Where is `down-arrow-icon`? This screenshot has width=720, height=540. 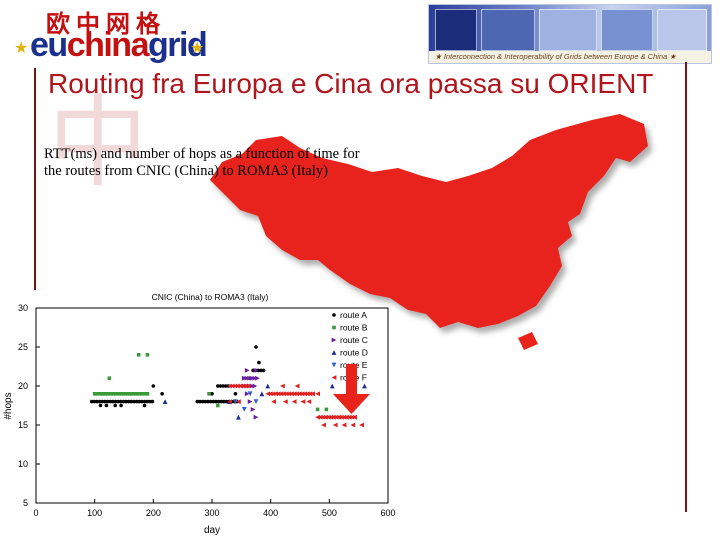 down-arrow-icon is located at coordinates (351, 389).